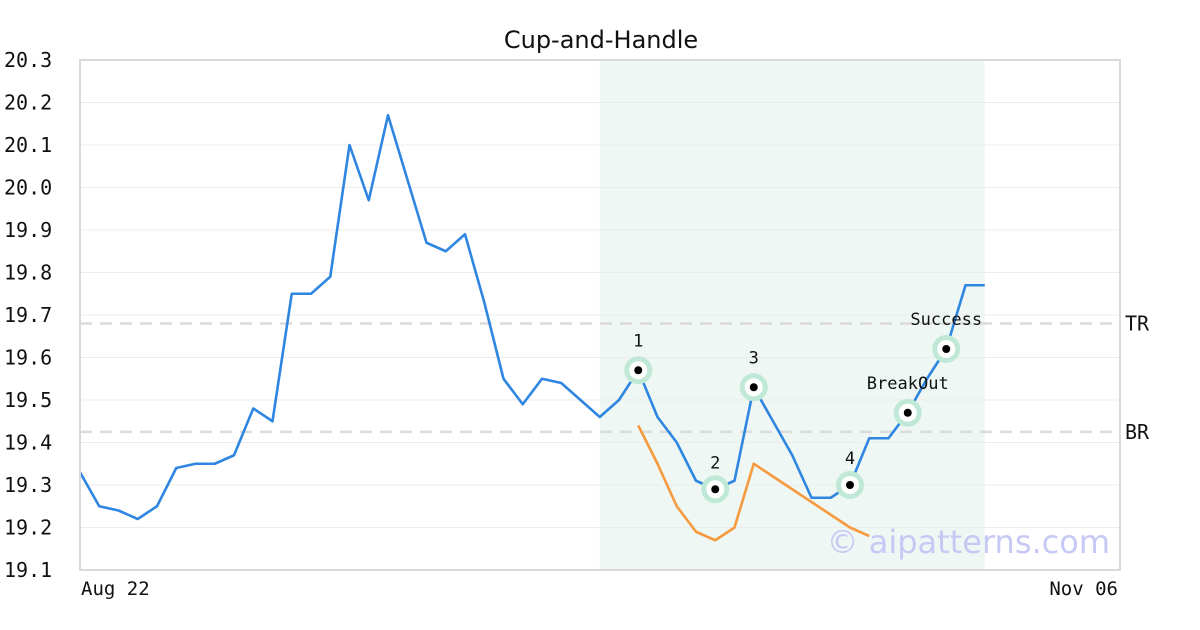  I want to click on y-tick-label: 19.4, so click(28, 443).